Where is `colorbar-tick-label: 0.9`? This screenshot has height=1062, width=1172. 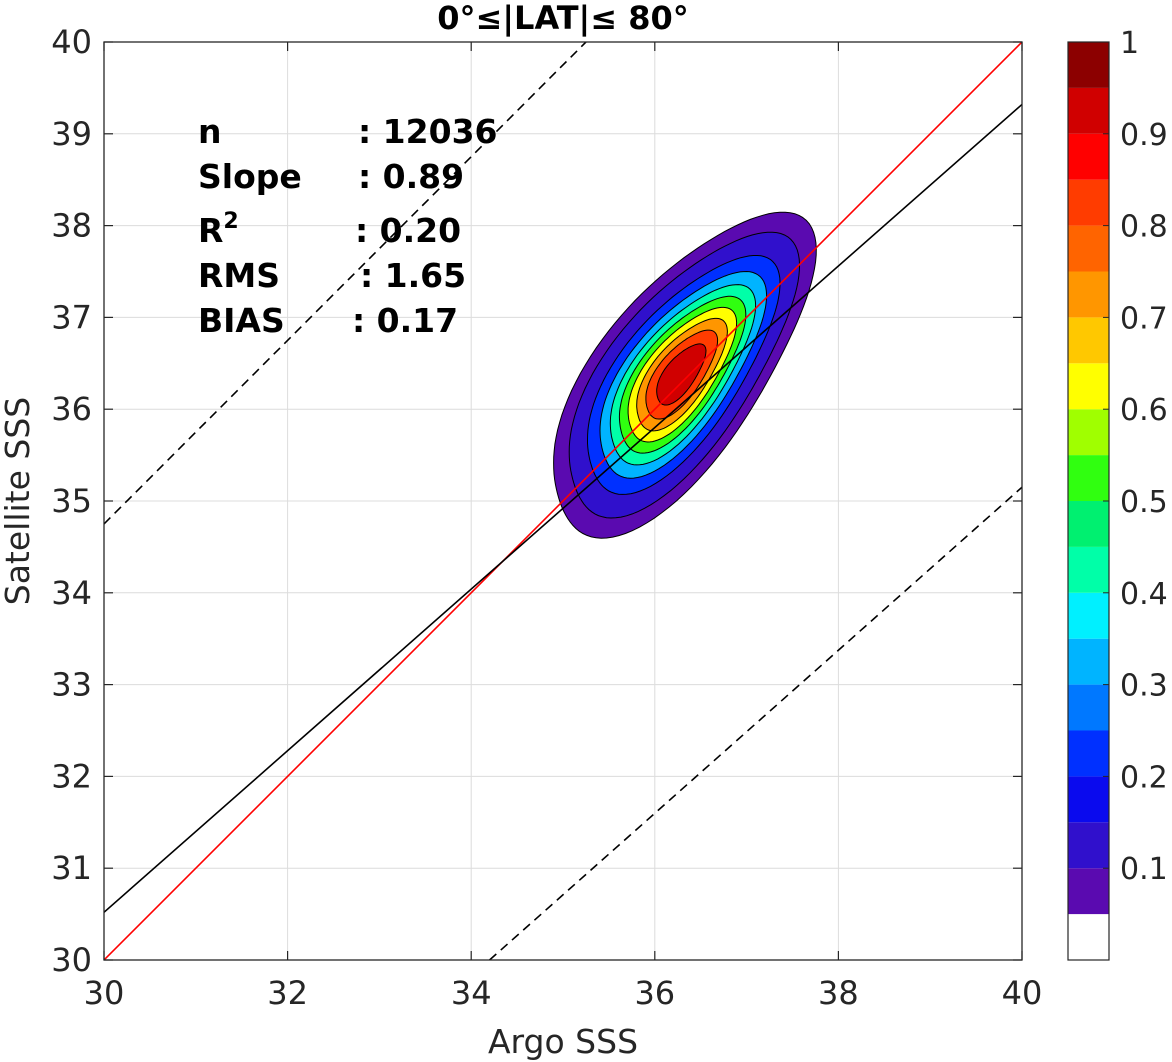 colorbar-tick-label: 0.9 is located at coordinates (1144, 135).